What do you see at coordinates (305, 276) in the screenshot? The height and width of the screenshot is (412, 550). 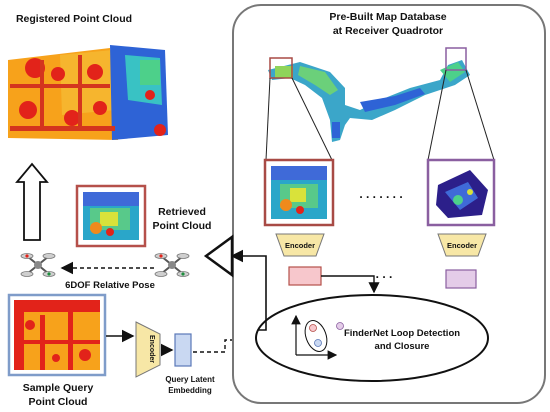 I see `database-latent-left` at bounding box center [305, 276].